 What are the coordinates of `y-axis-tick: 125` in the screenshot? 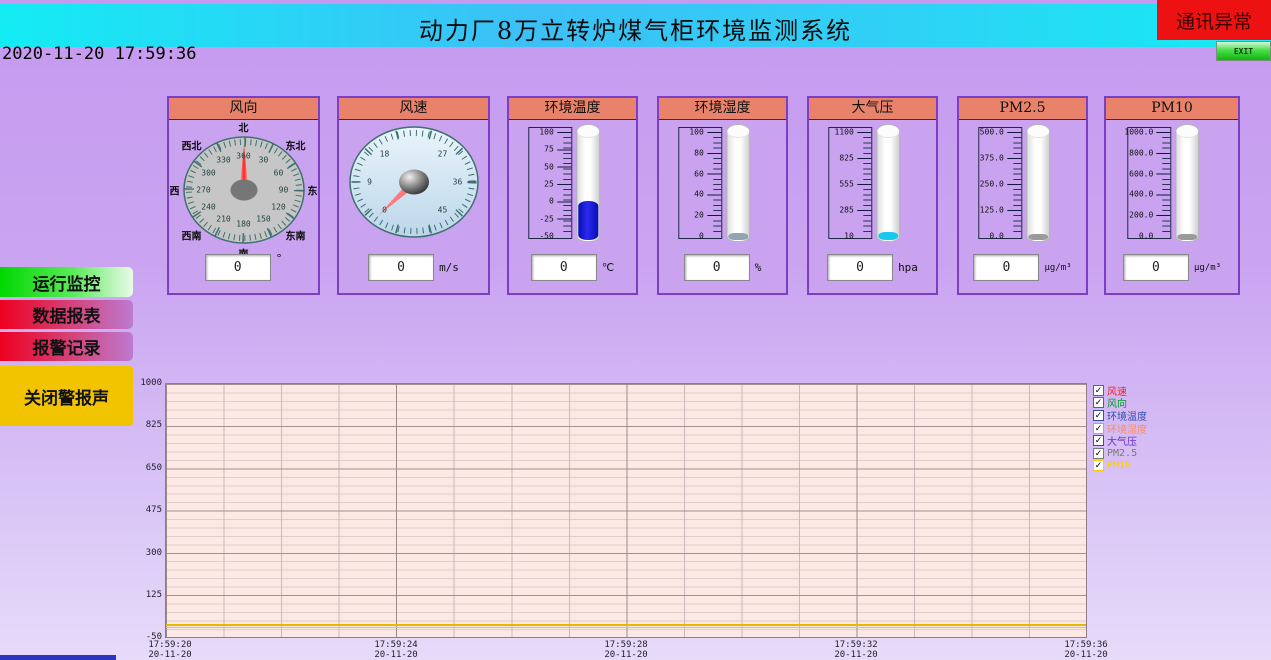 It's located at (153, 595).